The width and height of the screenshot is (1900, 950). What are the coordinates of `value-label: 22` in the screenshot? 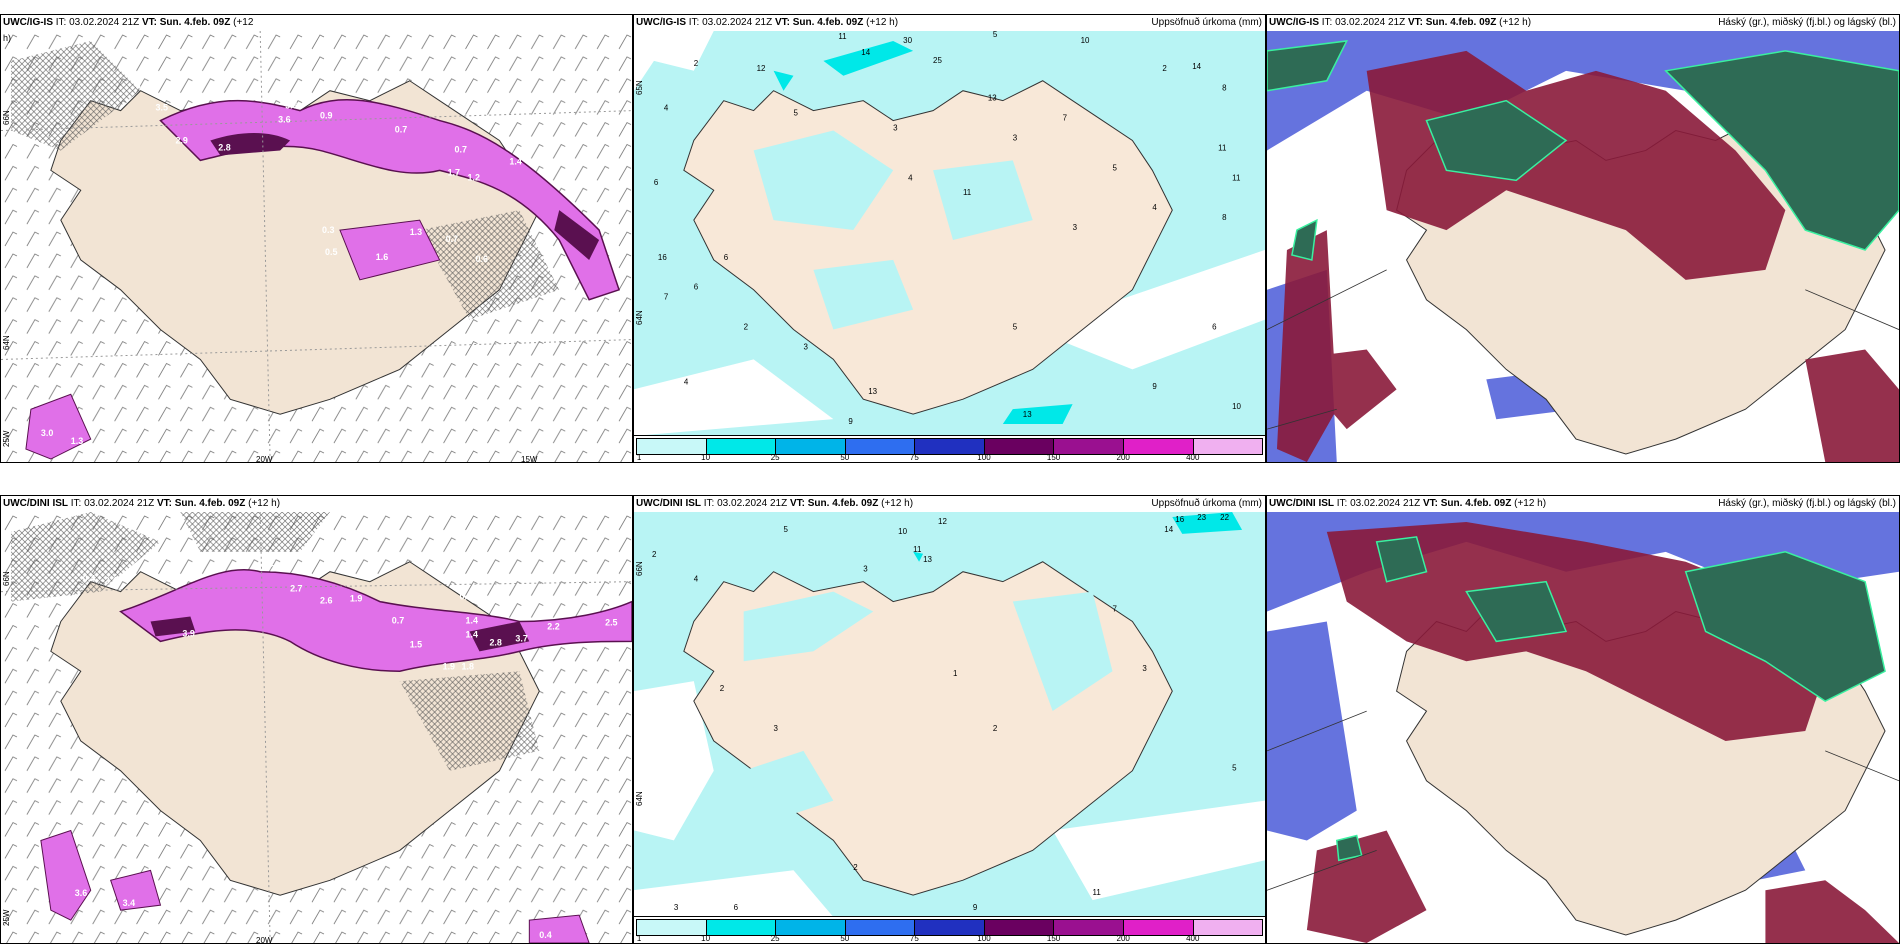 It's located at (1224, 517).